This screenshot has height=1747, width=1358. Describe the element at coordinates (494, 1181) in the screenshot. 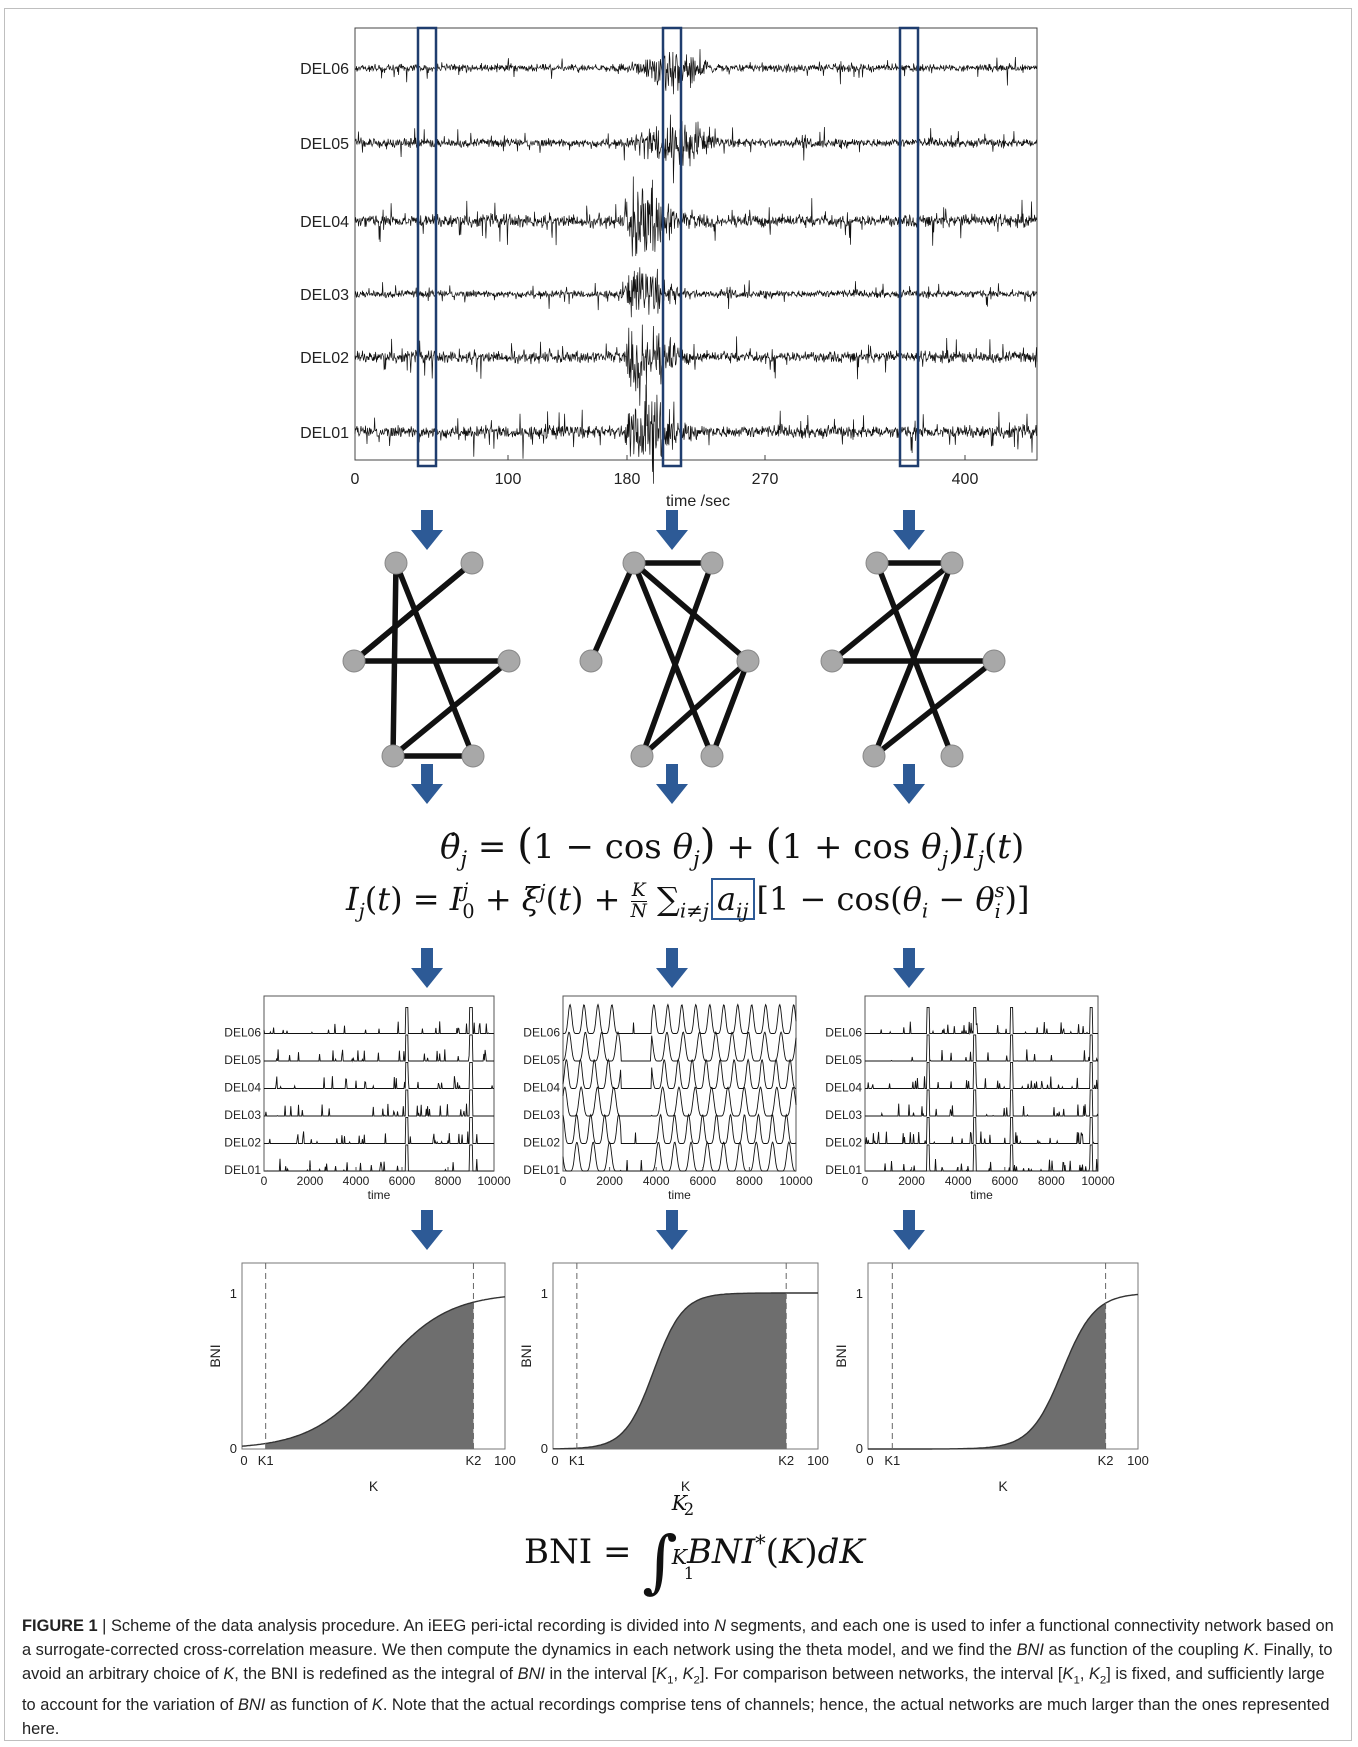

I see `dynamics-x-tick-label: 10000` at that location.